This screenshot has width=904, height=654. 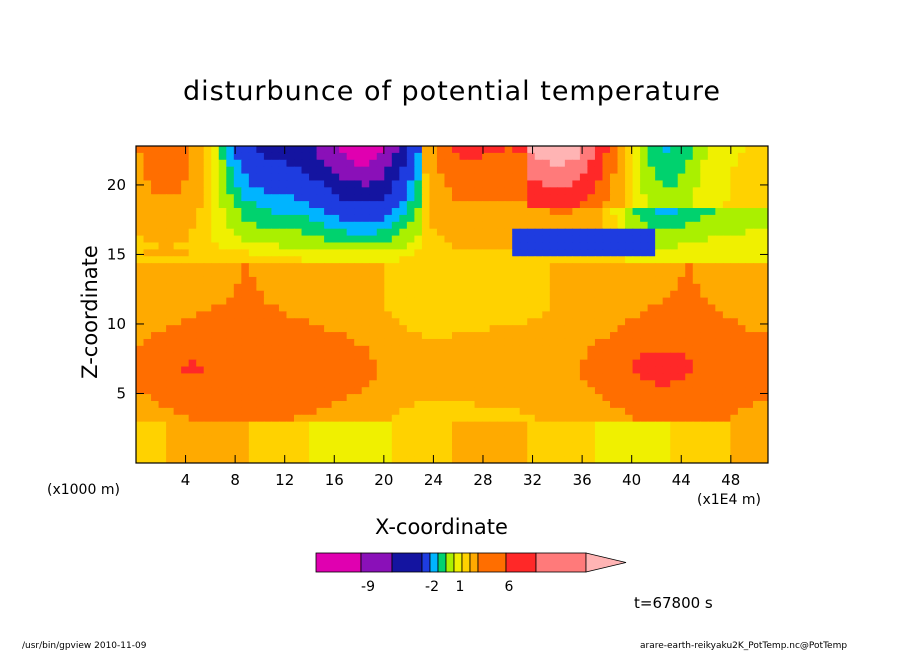 I want to click on y-tick-label-1: 10, so click(x=116, y=324).